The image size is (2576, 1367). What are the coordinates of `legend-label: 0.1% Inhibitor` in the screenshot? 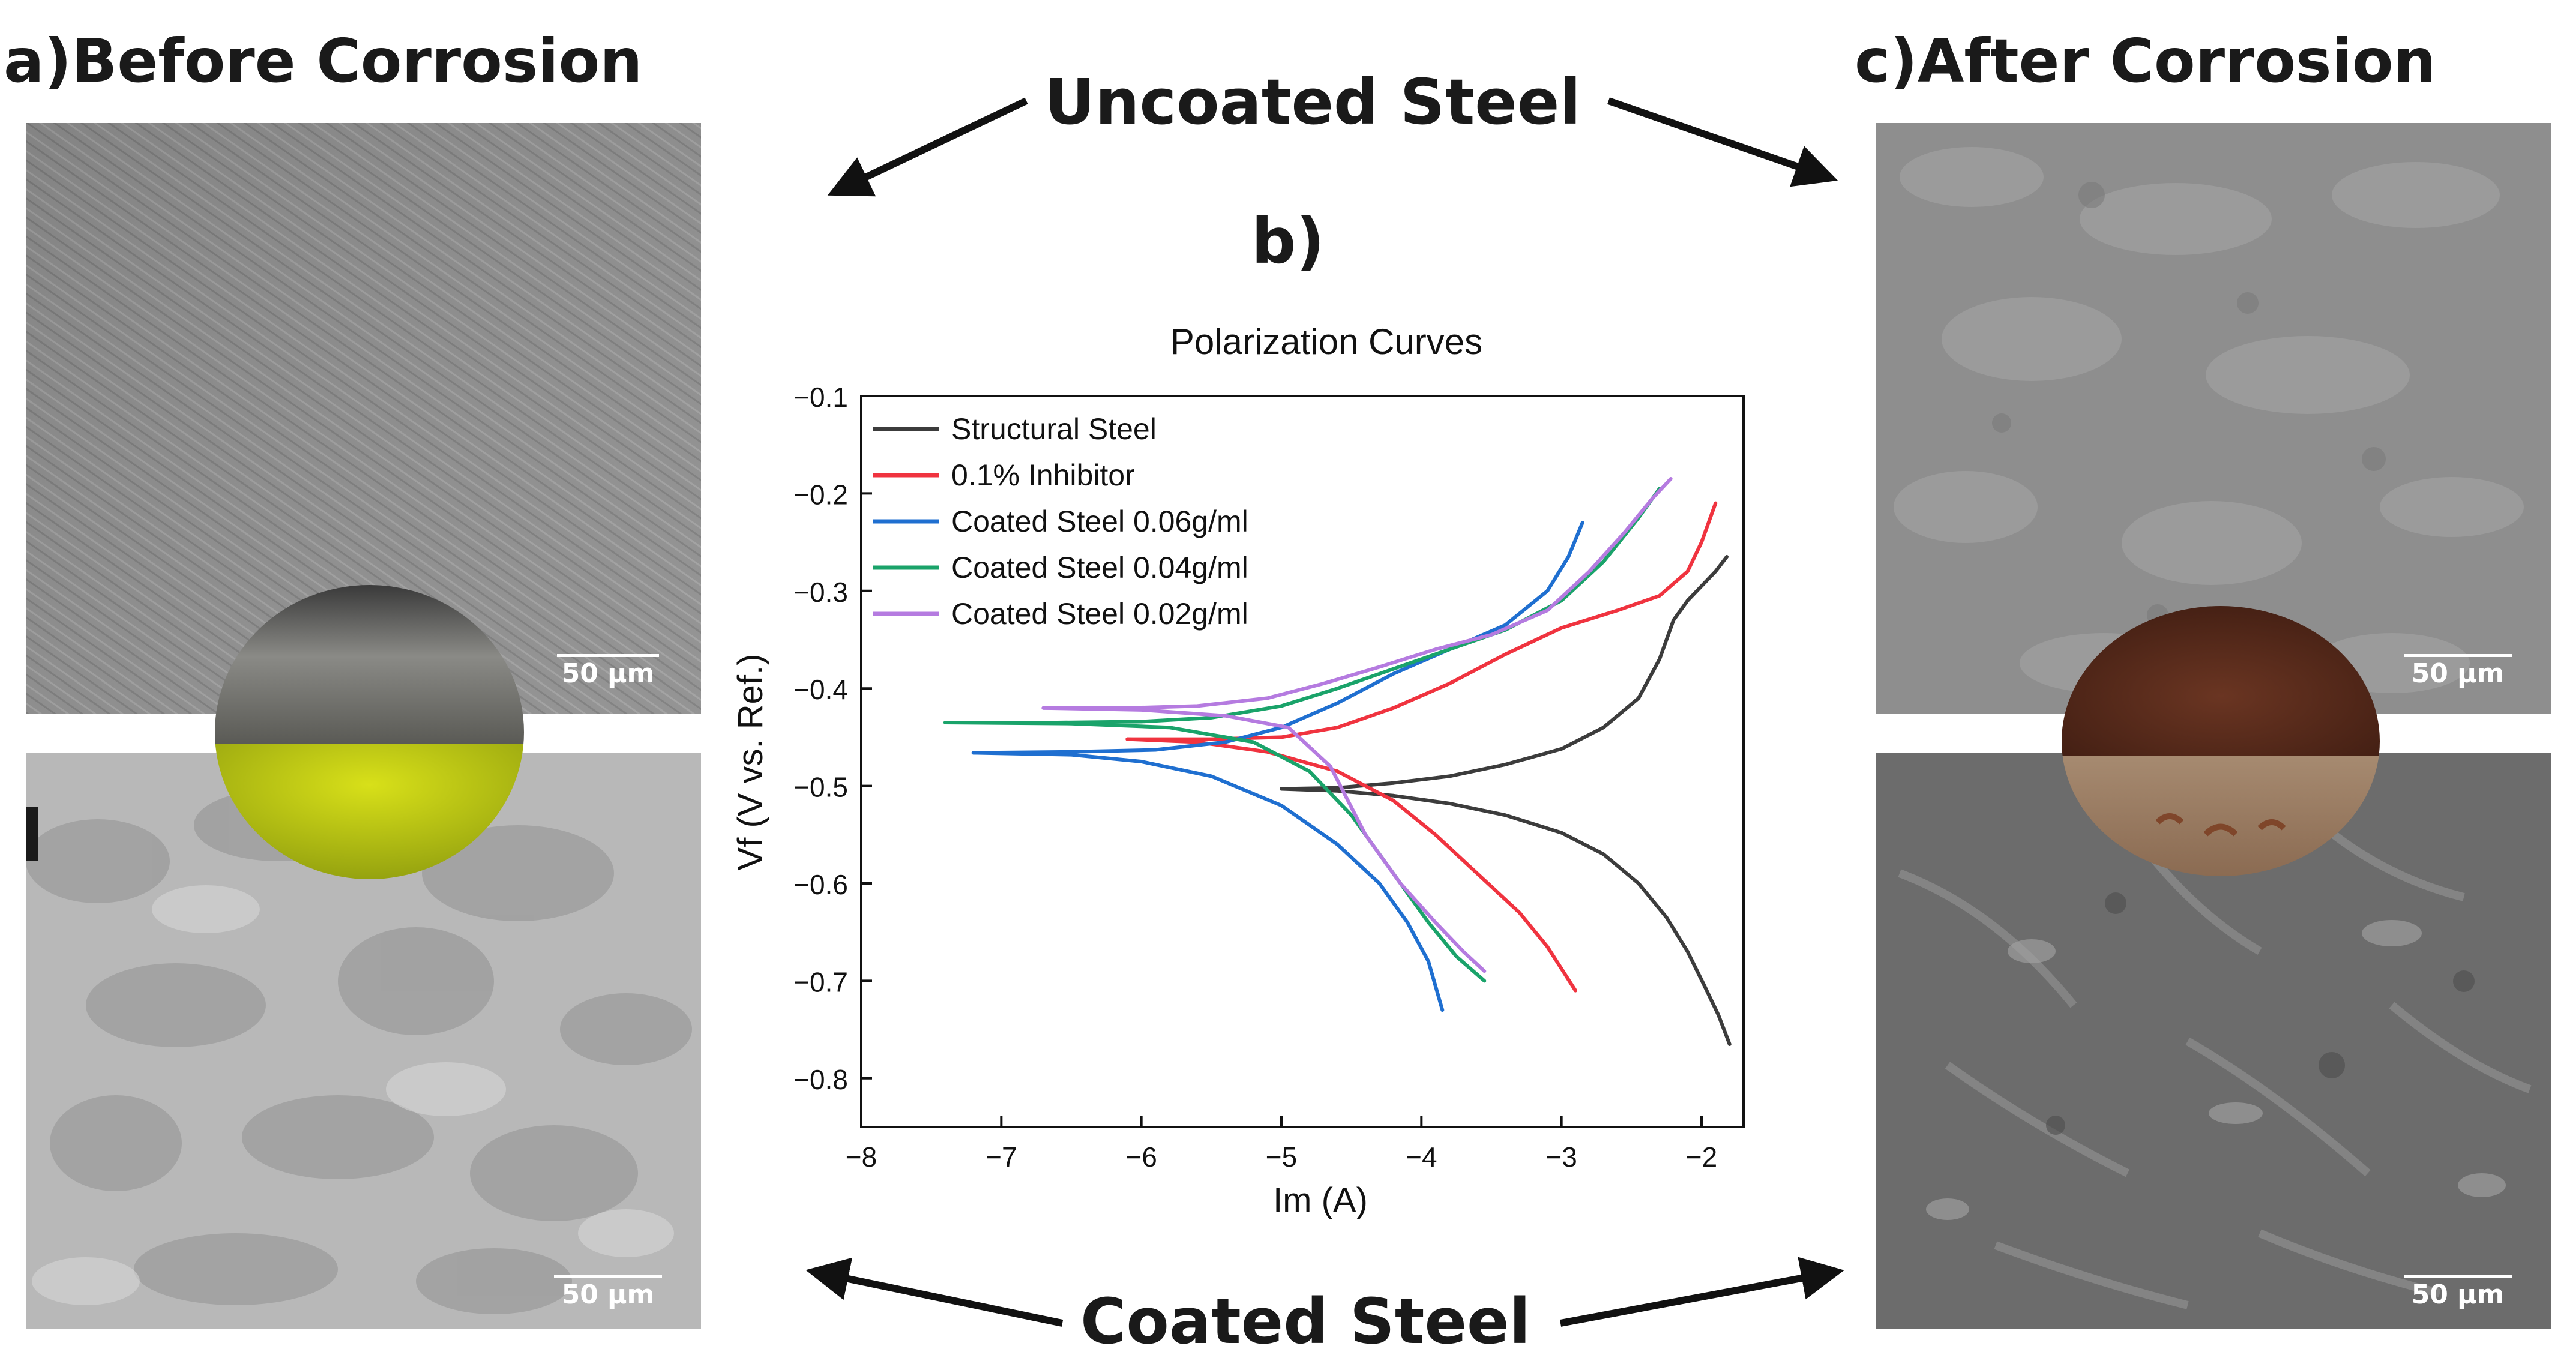 It's located at (1043, 475).